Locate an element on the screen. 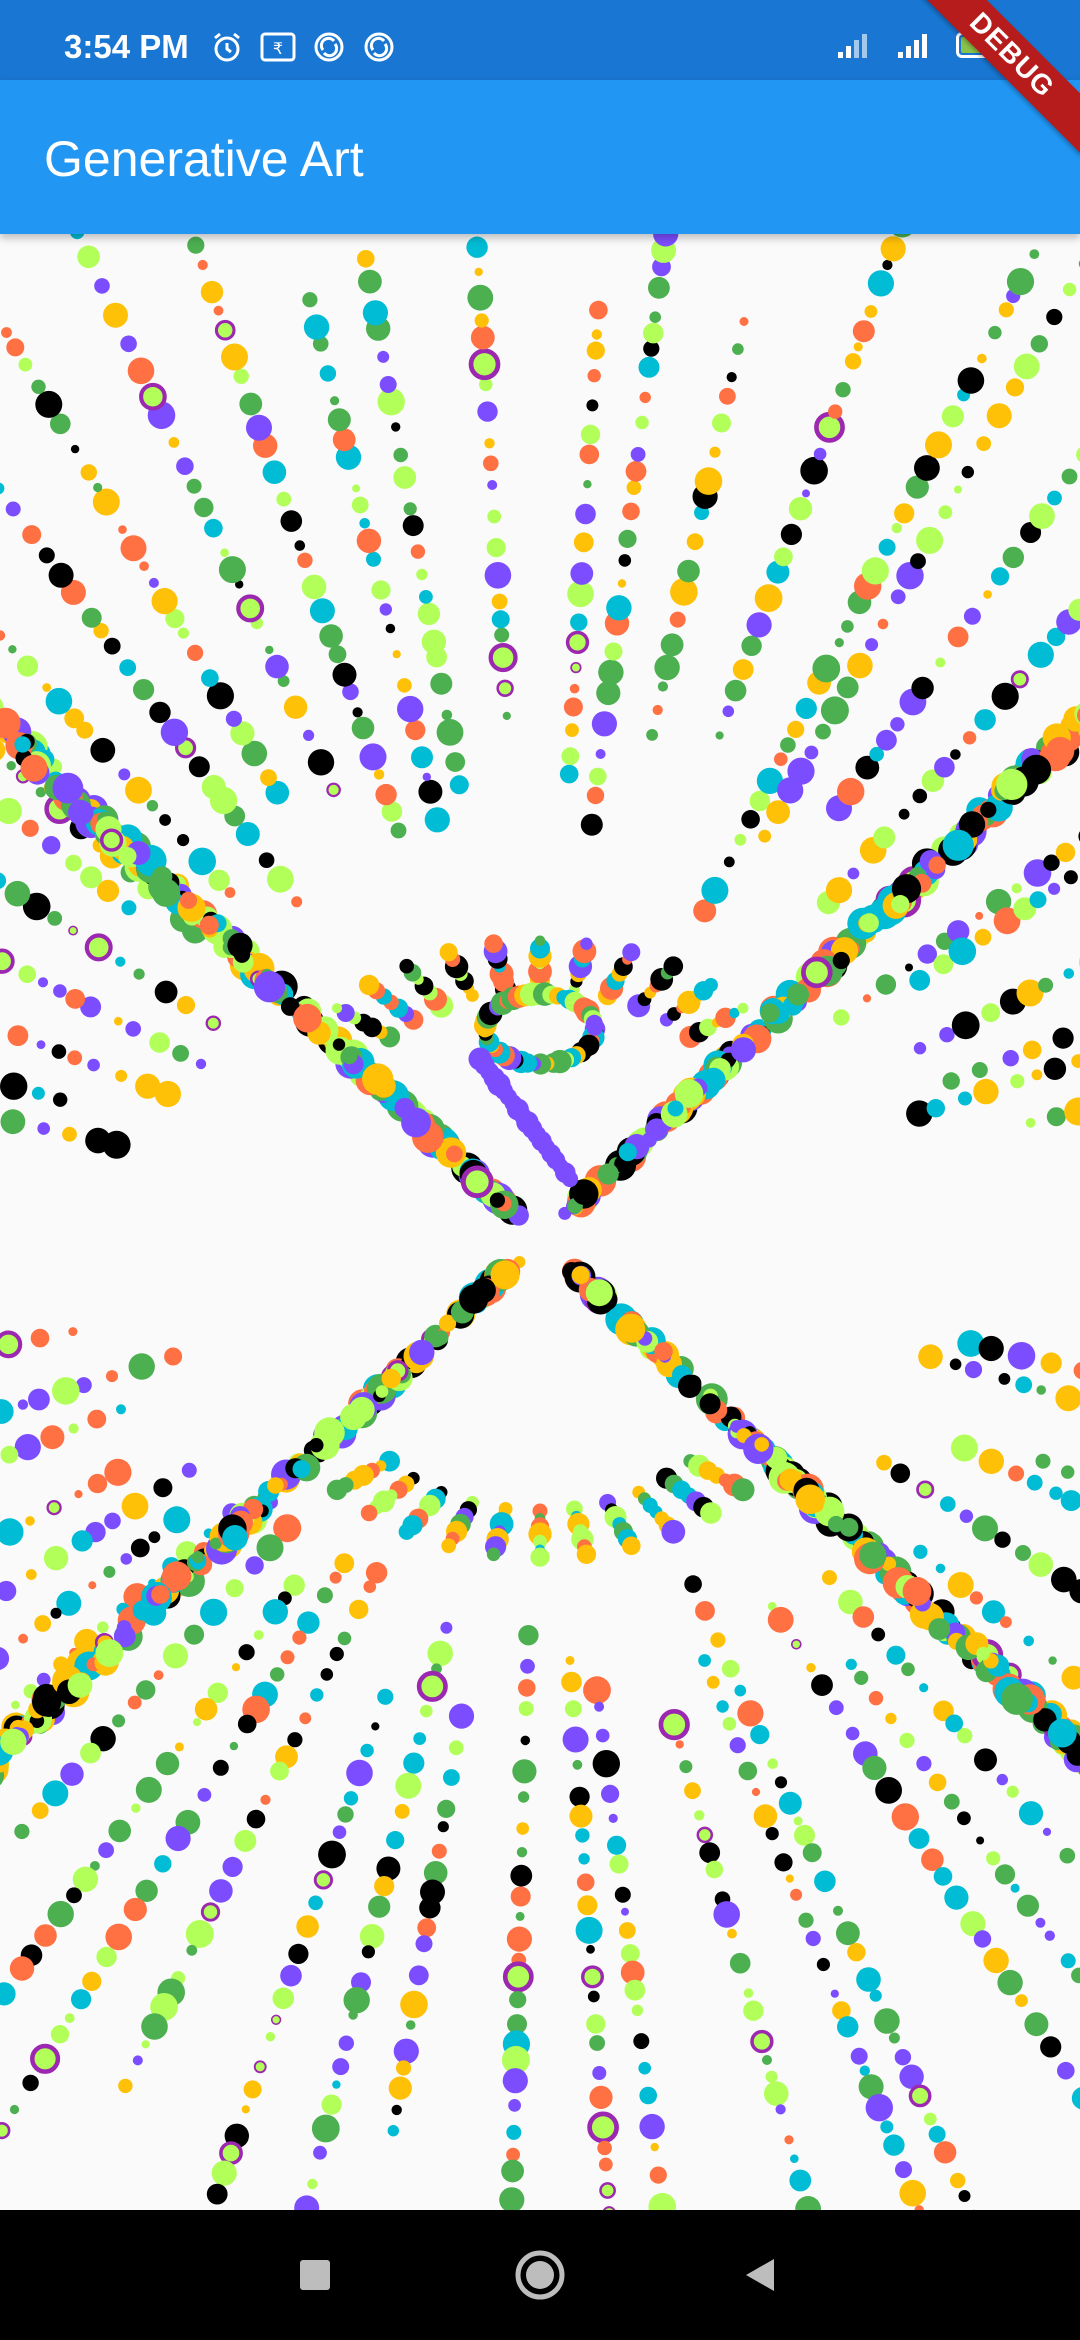 The height and width of the screenshot is (2340, 1080). sync-icon is located at coordinates (329, 47).